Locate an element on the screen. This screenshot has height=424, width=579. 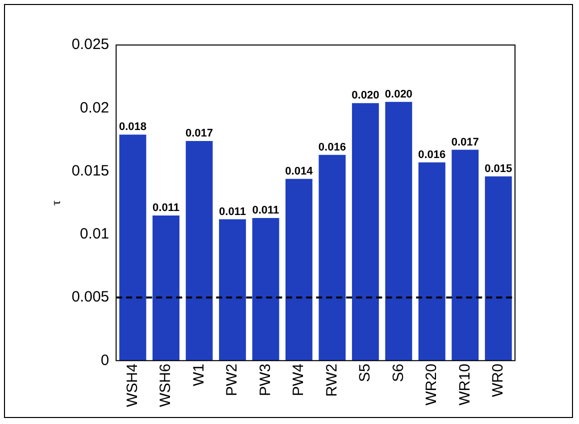
y-tick-label: 0 is located at coordinates (105, 360).